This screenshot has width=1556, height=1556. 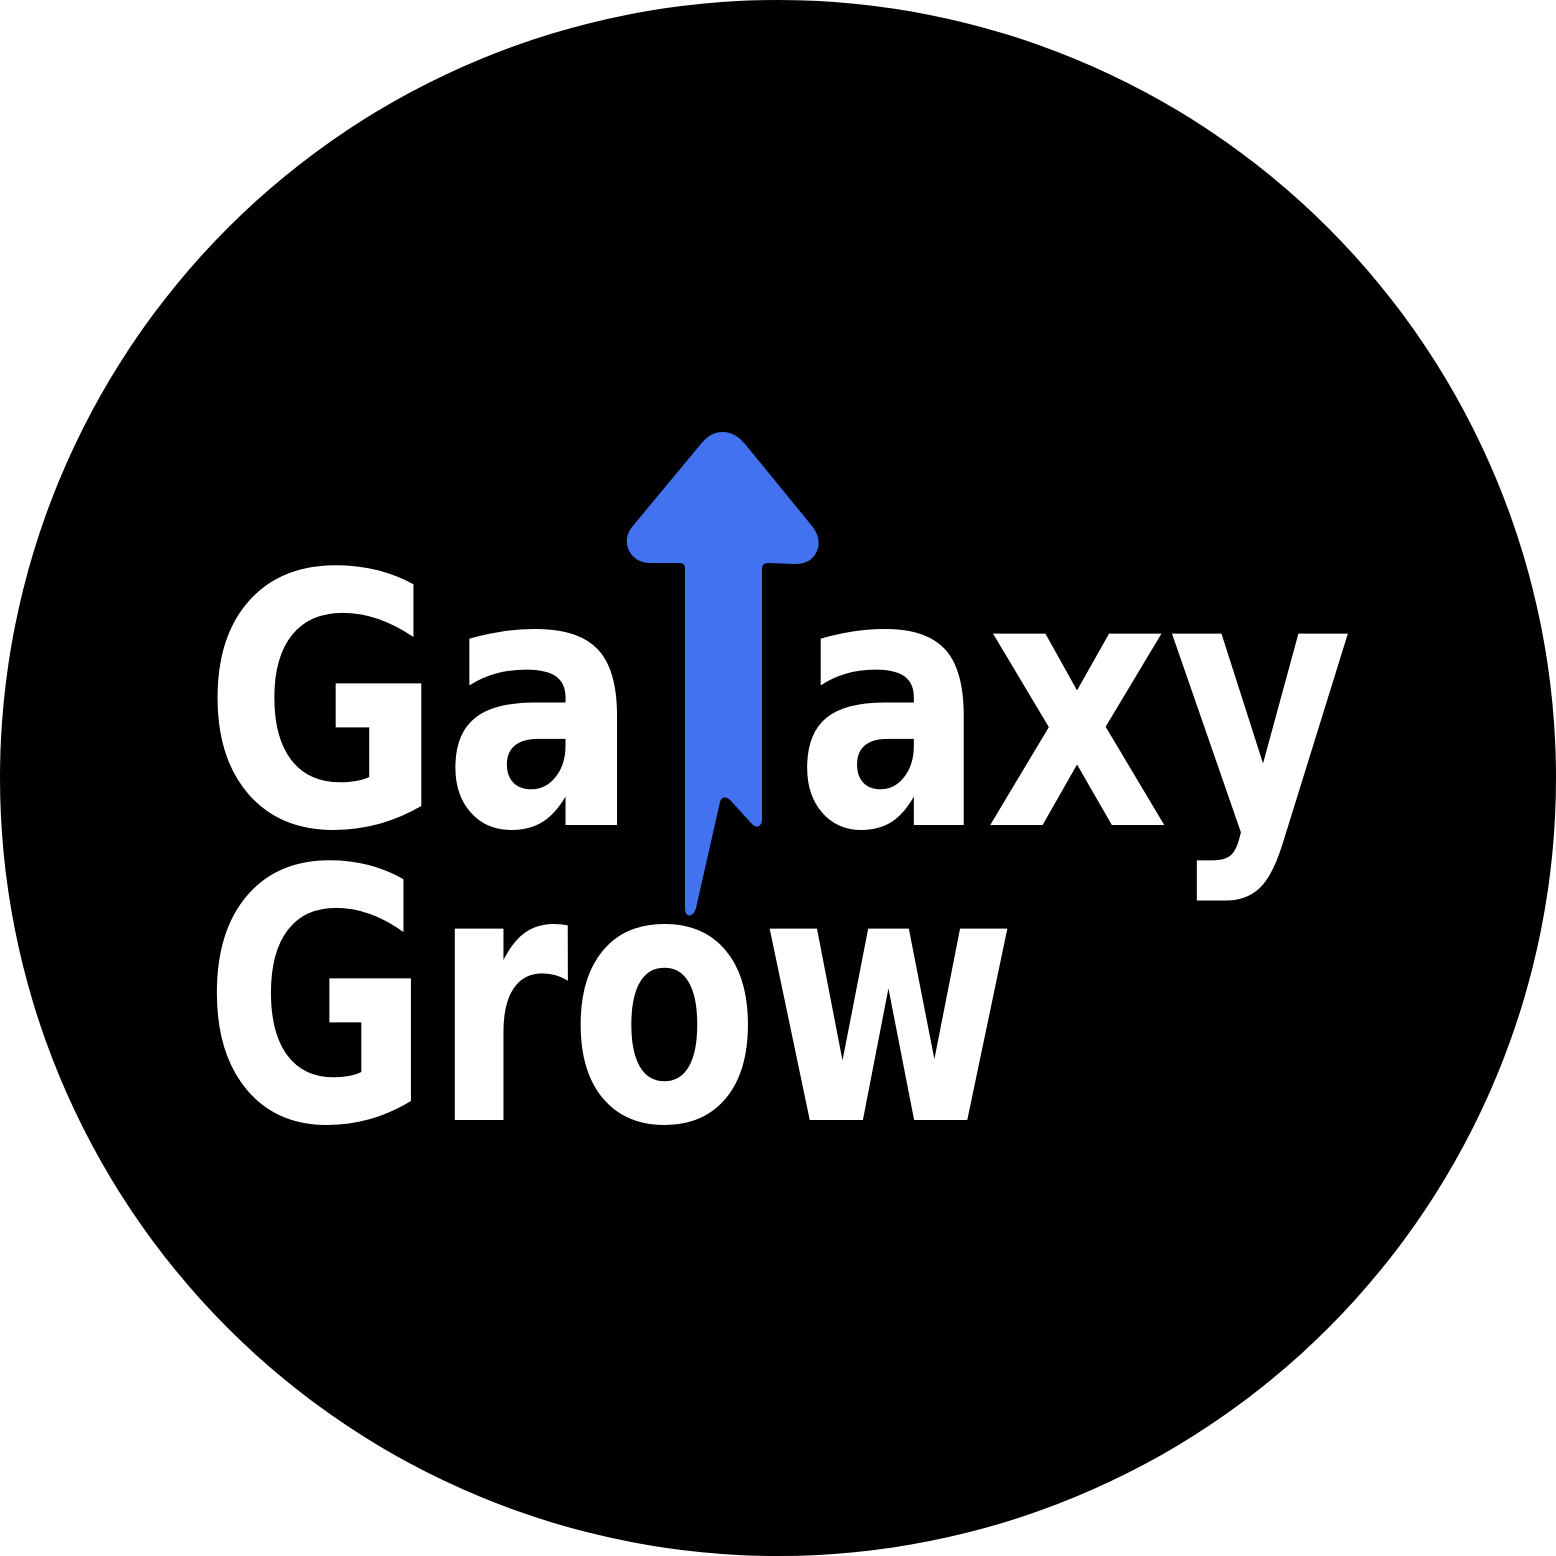 What do you see at coordinates (722, 674) in the screenshot?
I see `arrow-letter` at bounding box center [722, 674].